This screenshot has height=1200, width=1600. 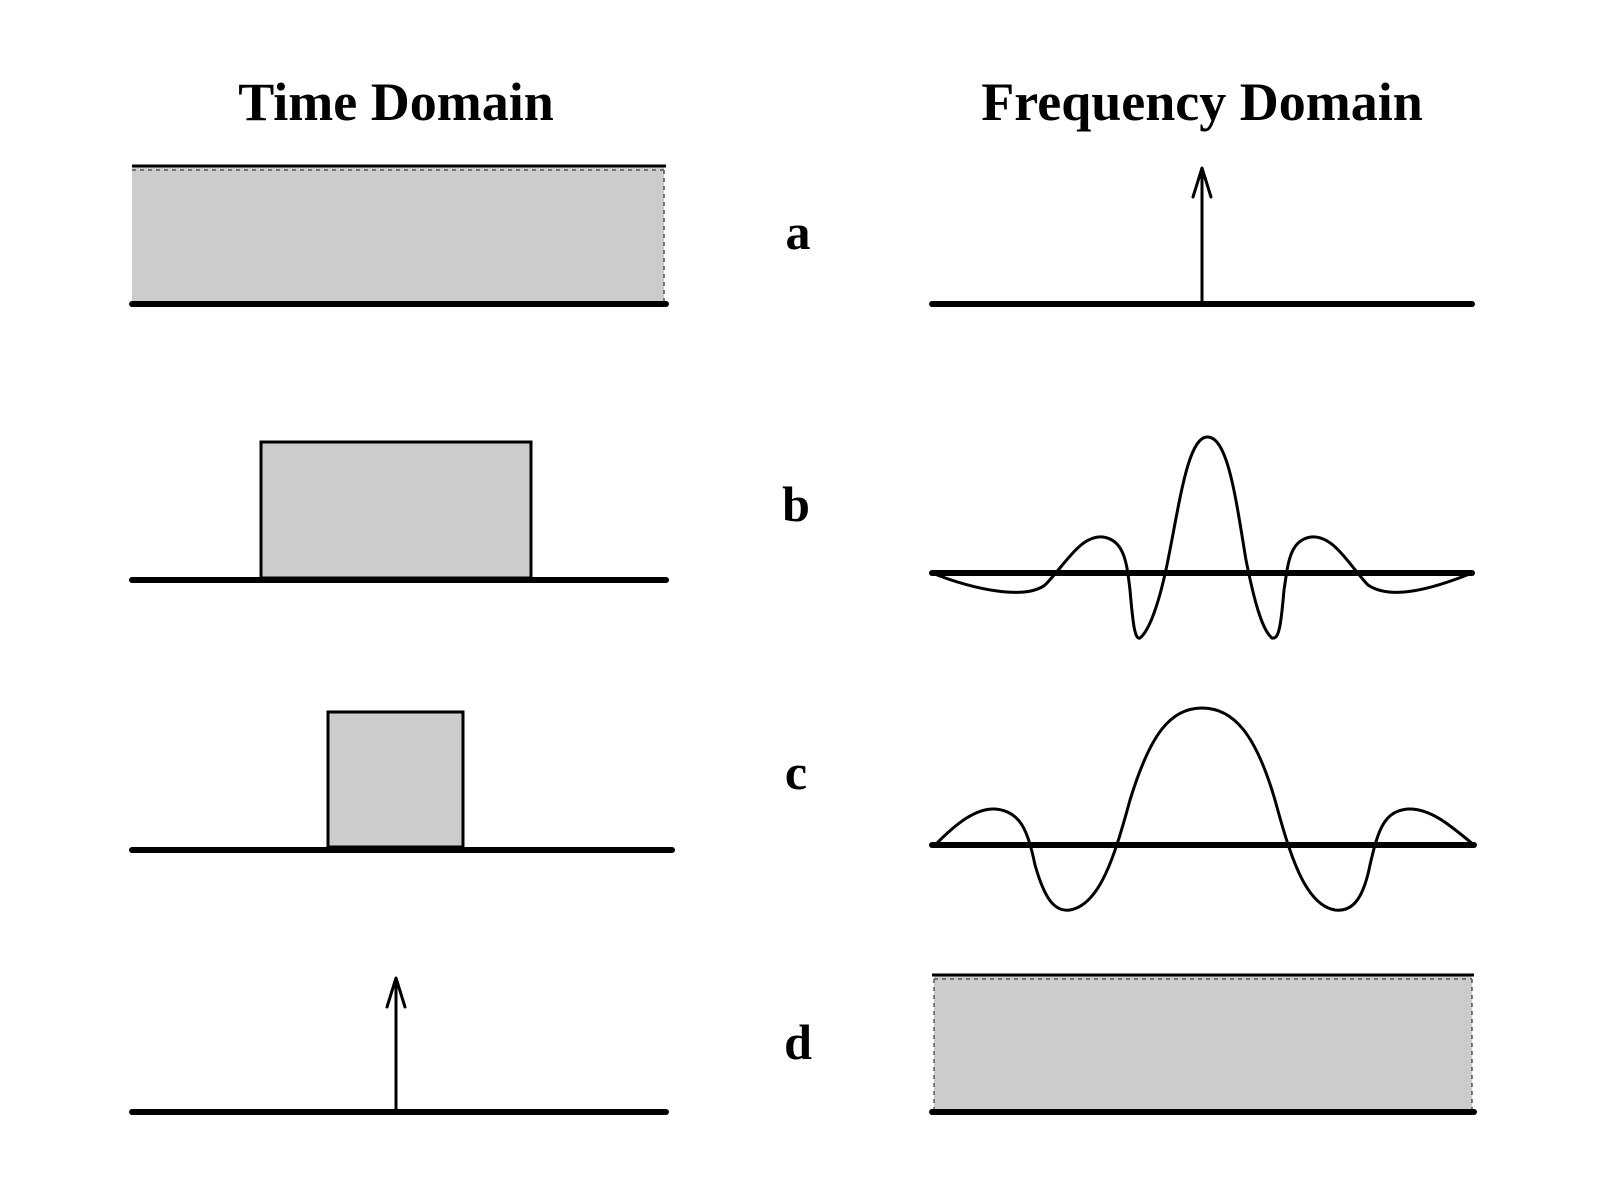 I want to click on row-a-frequency-impulse, so click(x=1202, y=236).